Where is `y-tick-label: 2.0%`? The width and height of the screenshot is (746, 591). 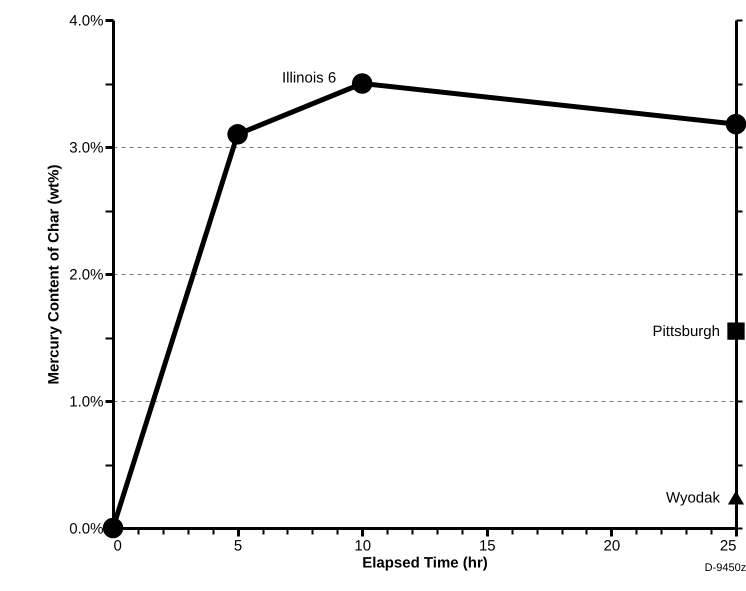
y-tick-label: 2.0% is located at coordinates (86, 275).